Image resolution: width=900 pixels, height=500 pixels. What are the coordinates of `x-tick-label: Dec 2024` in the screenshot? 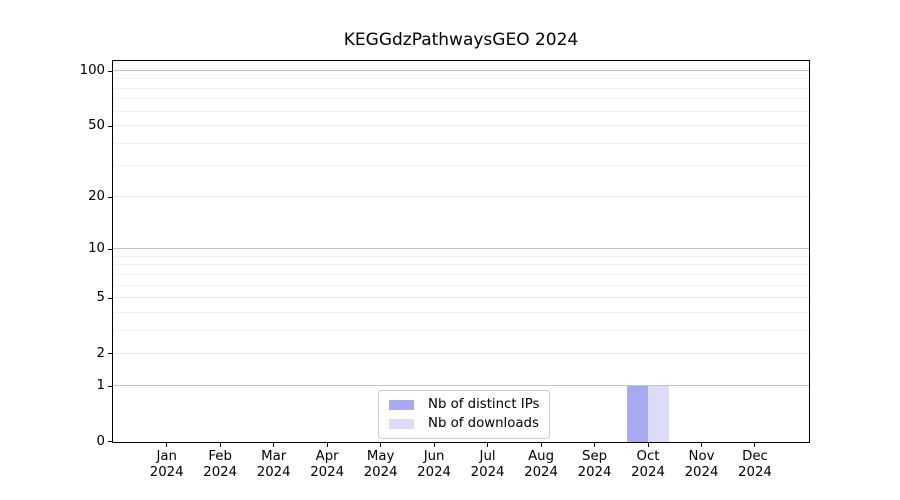 It's located at (755, 465).